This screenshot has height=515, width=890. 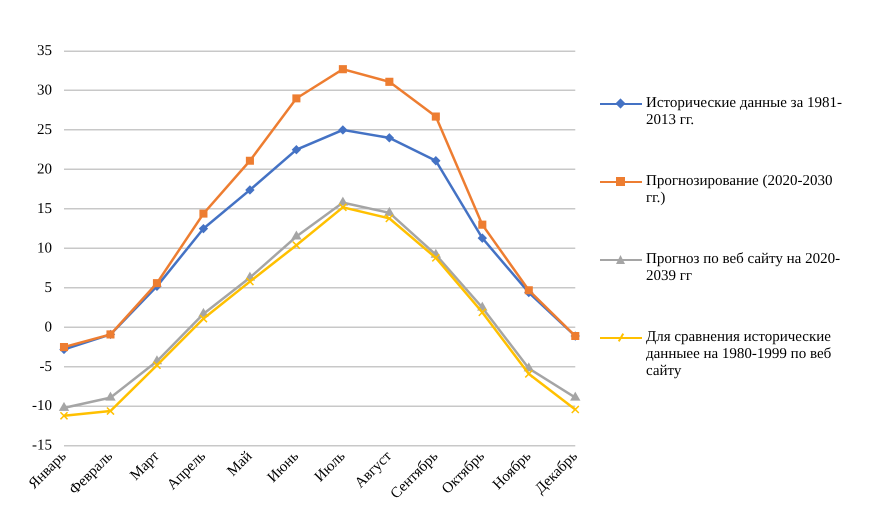 What do you see at coordinates (44, 169) in the screenshot?
I see `y-tick-label: 20` at bounding box center [44, 169].